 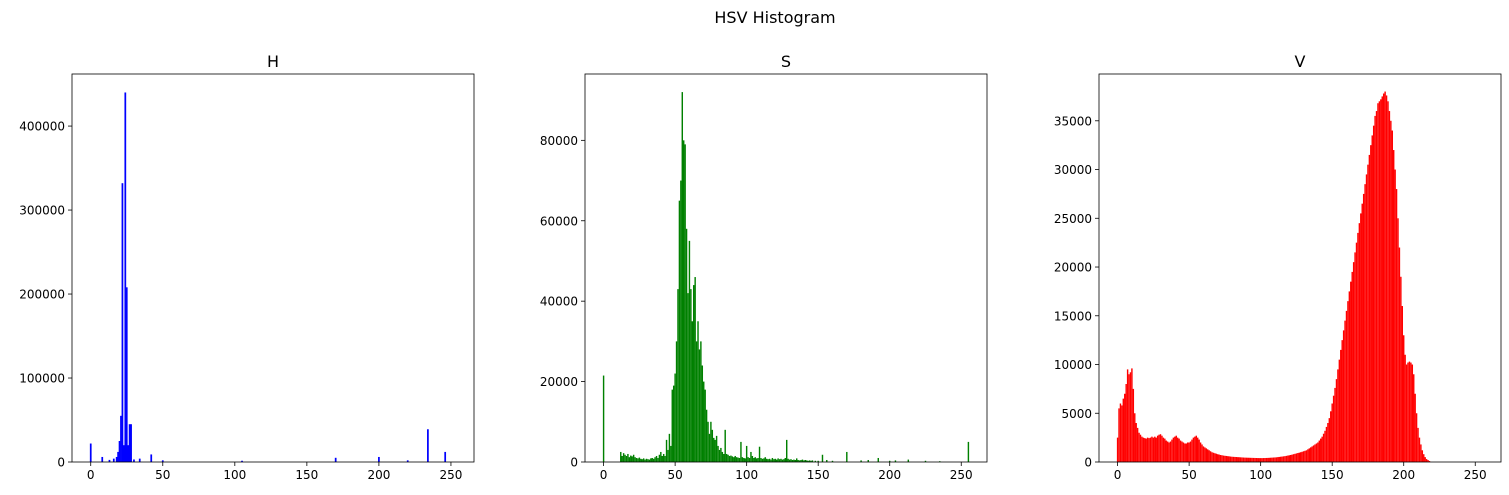 I want to click on x-tick-label-s-200: 200, so click(x=889, y=475).